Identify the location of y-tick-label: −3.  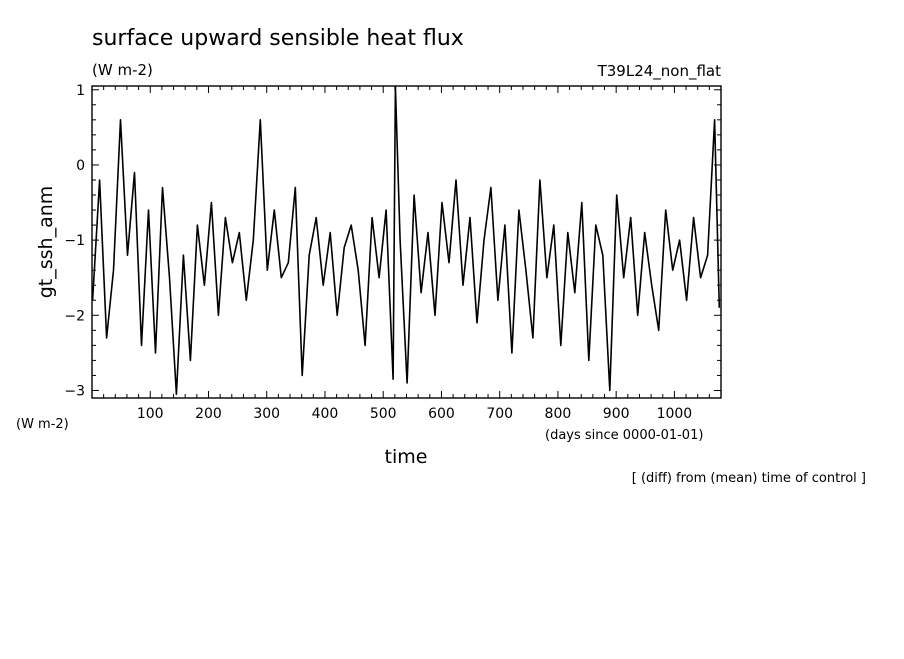
(74, 391).